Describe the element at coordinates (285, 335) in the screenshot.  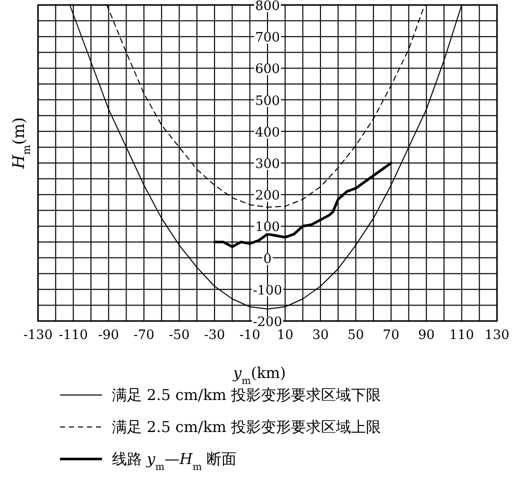
I see `x-tick-label: 10` at that location.